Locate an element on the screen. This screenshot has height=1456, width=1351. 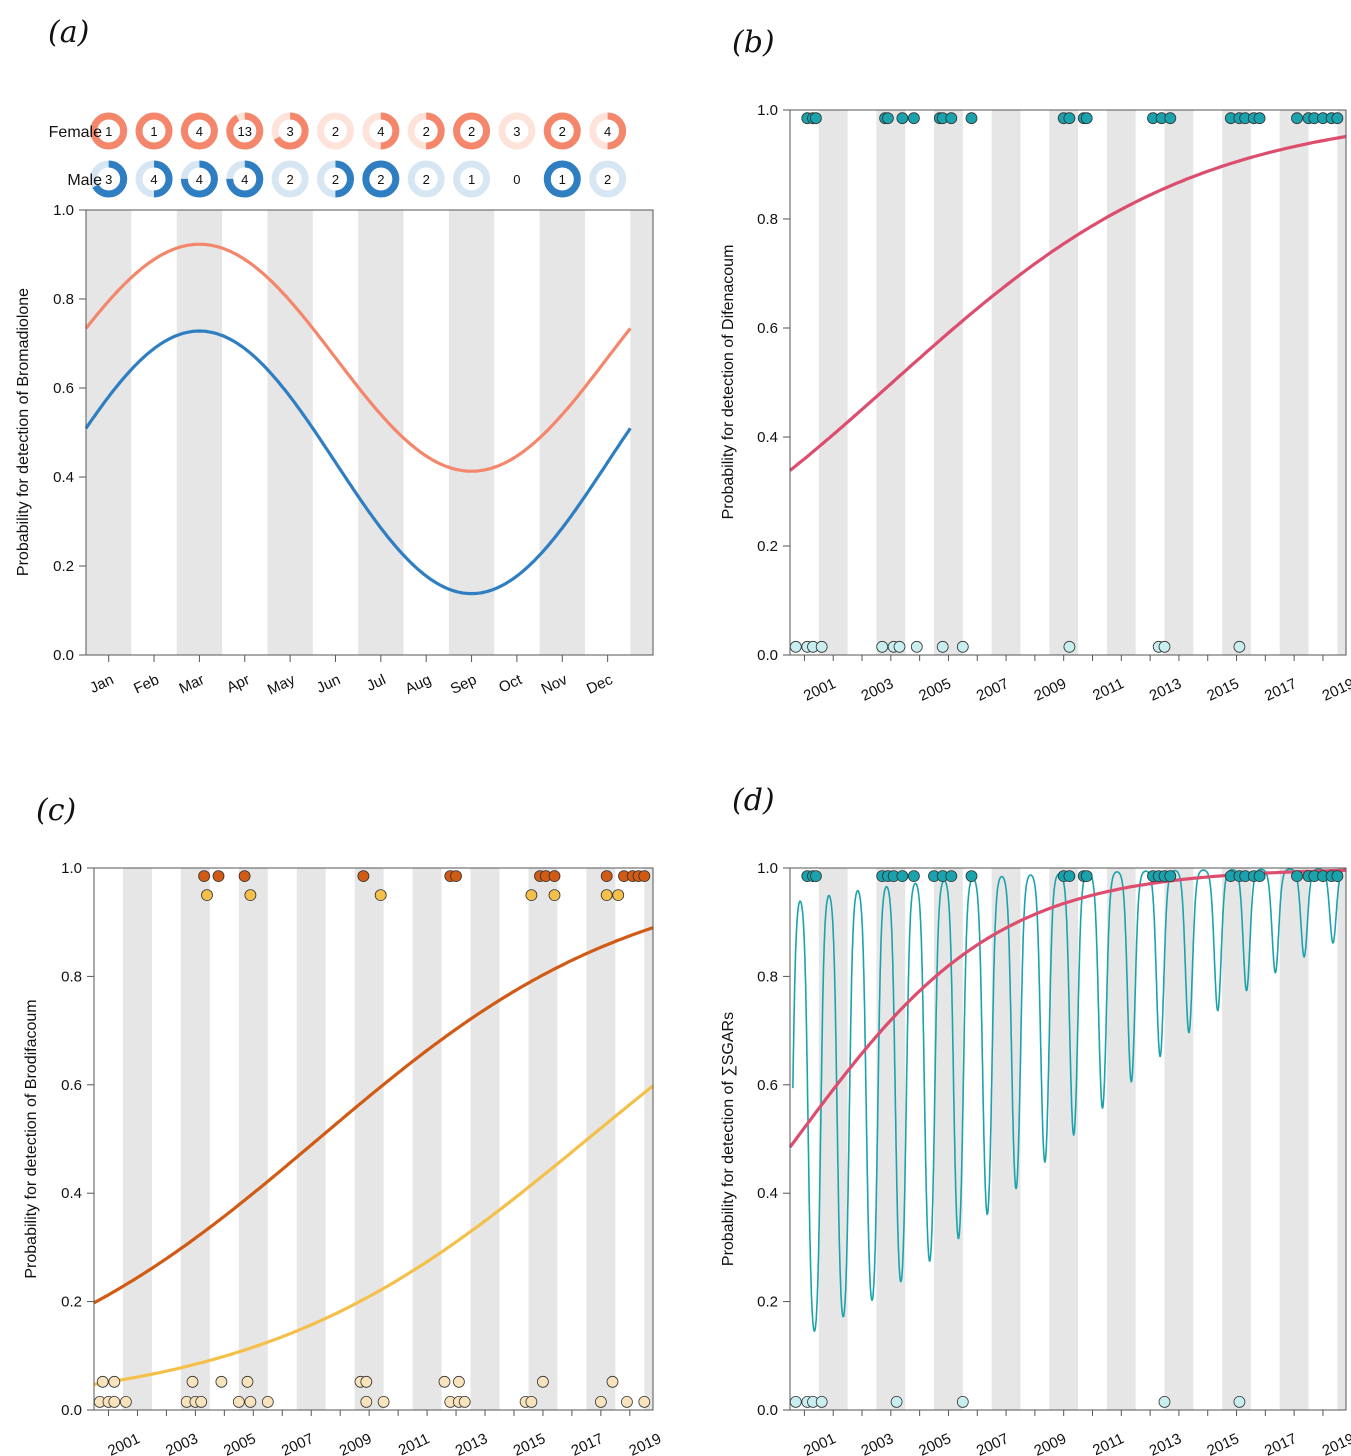
panel-c-xtick-label: 2007 is located at coordinates (297, 1443).